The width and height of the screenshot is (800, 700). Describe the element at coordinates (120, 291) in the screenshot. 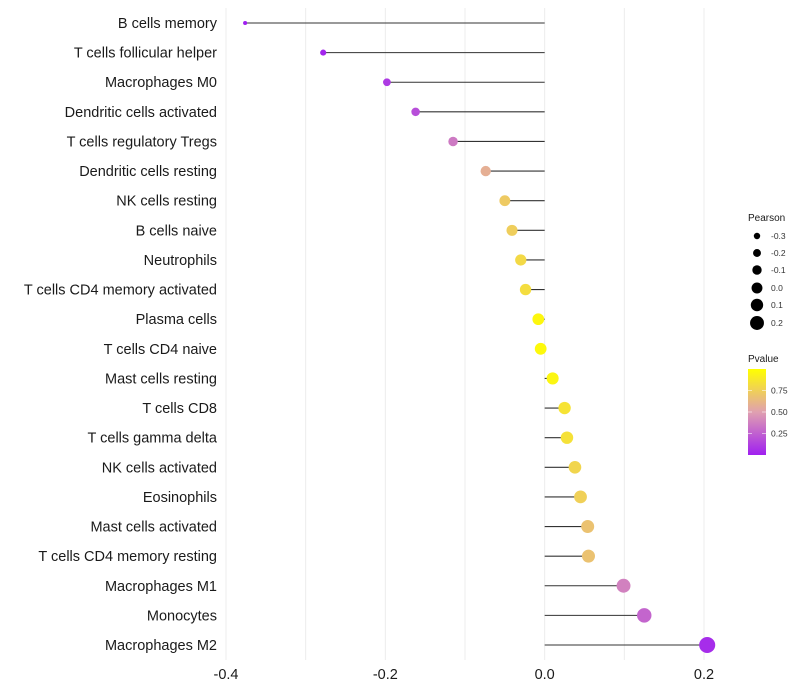

I see `y-axis-label: T cells CD4 memory activated` at that location.